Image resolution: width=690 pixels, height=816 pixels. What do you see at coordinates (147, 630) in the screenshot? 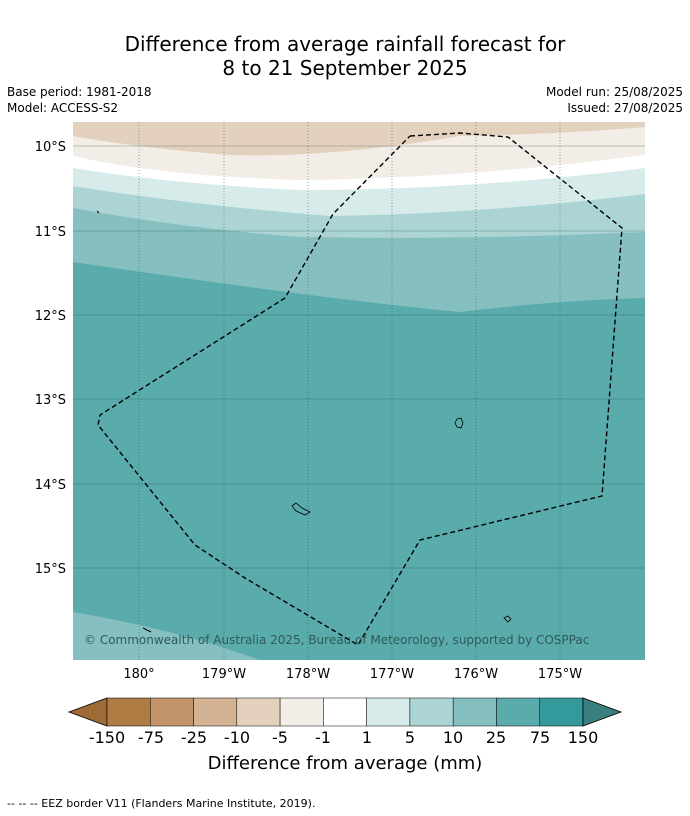
I see `island-west` at bounding box center [147, 630].